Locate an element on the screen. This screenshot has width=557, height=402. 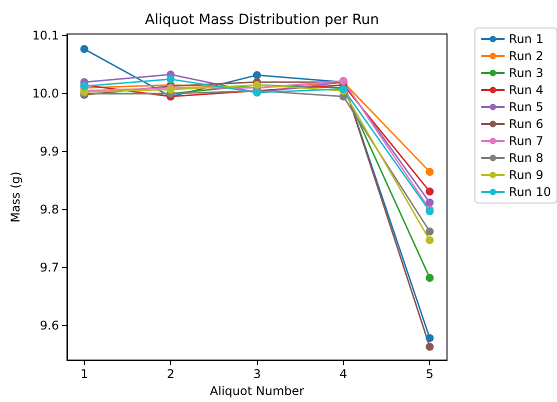
x-tick-label: 4 is located at coordinates (344, 374).